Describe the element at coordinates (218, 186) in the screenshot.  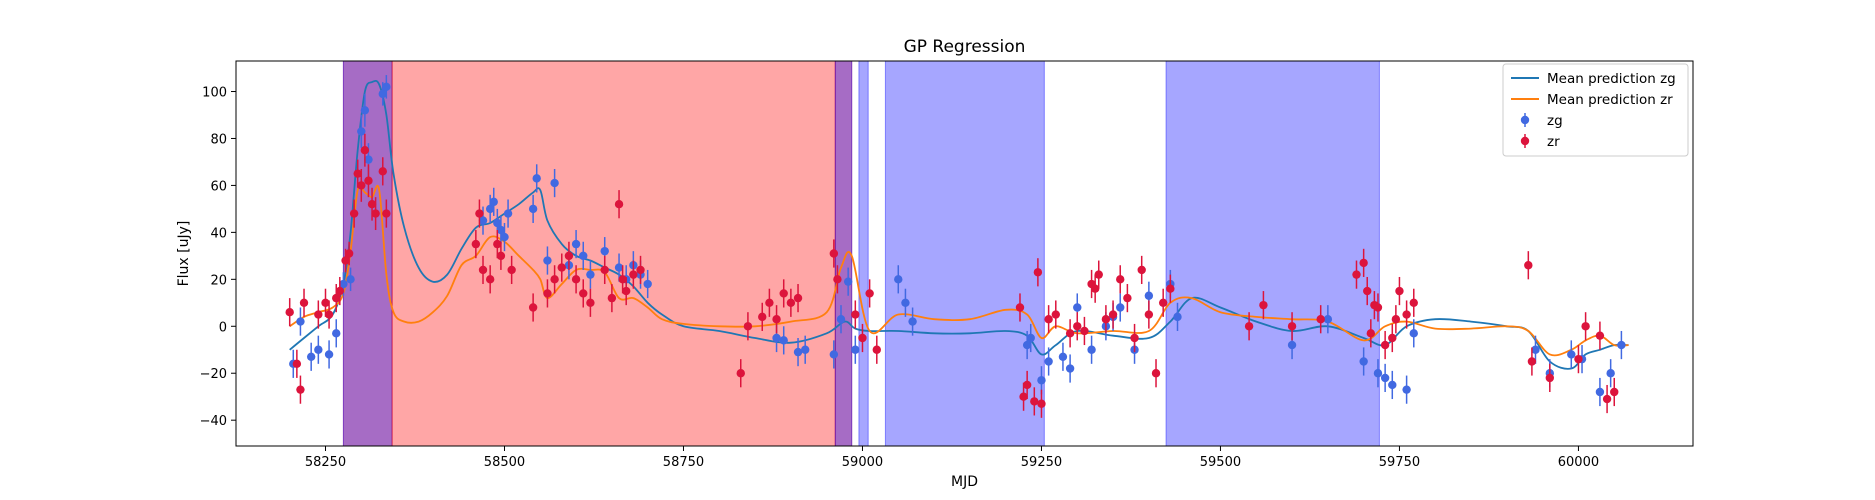
I see `y-tick-label: 60` at that location.